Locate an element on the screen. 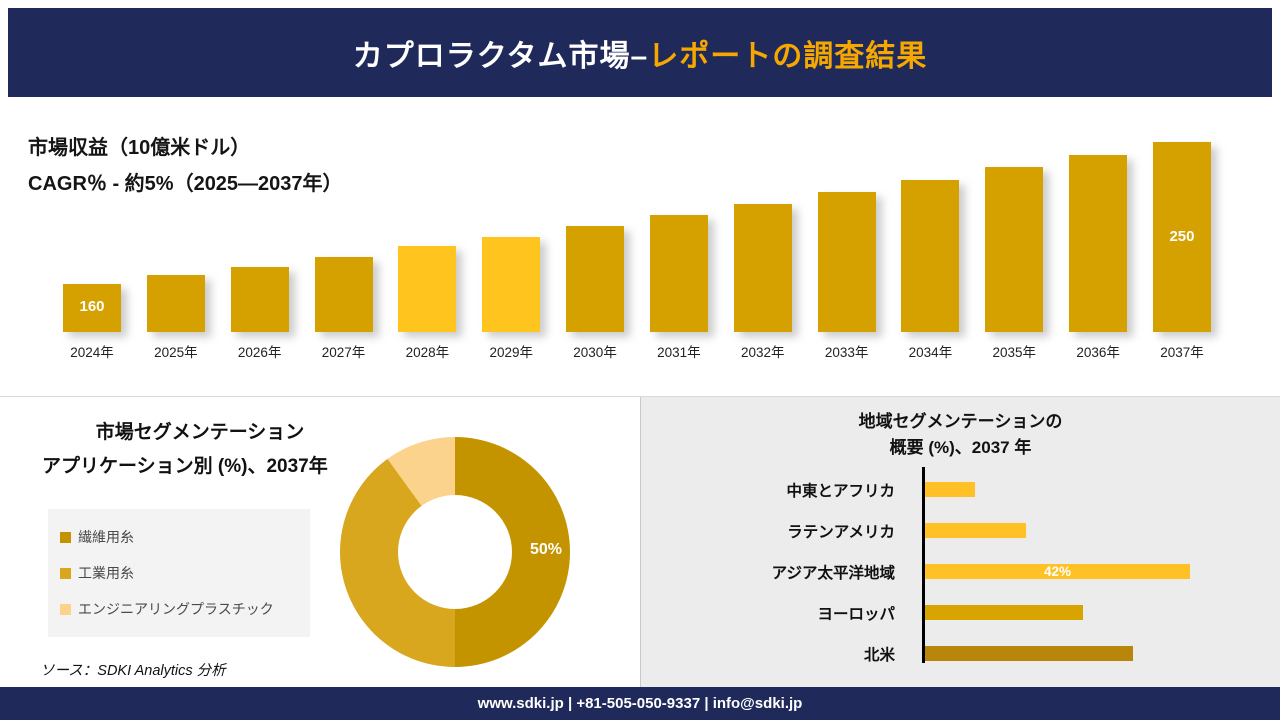  x-axis-label: 2027年 is located at coordinates (343, 352).